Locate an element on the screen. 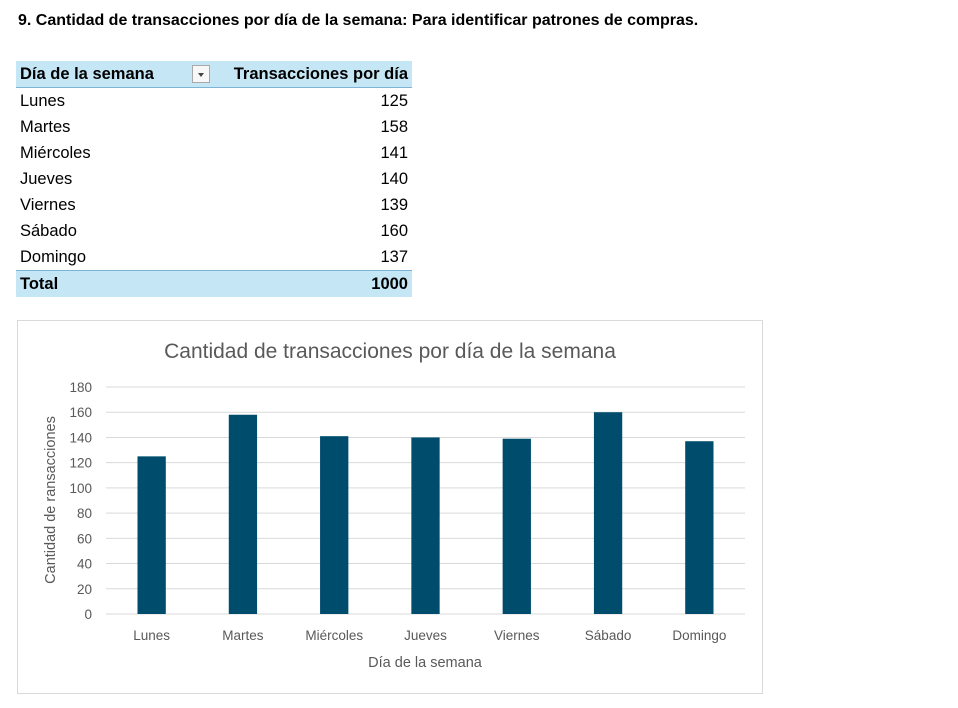 Image resolution: width=958 pixels, height=708 pixels. bar-domingo is located at coordinates (699, 527).